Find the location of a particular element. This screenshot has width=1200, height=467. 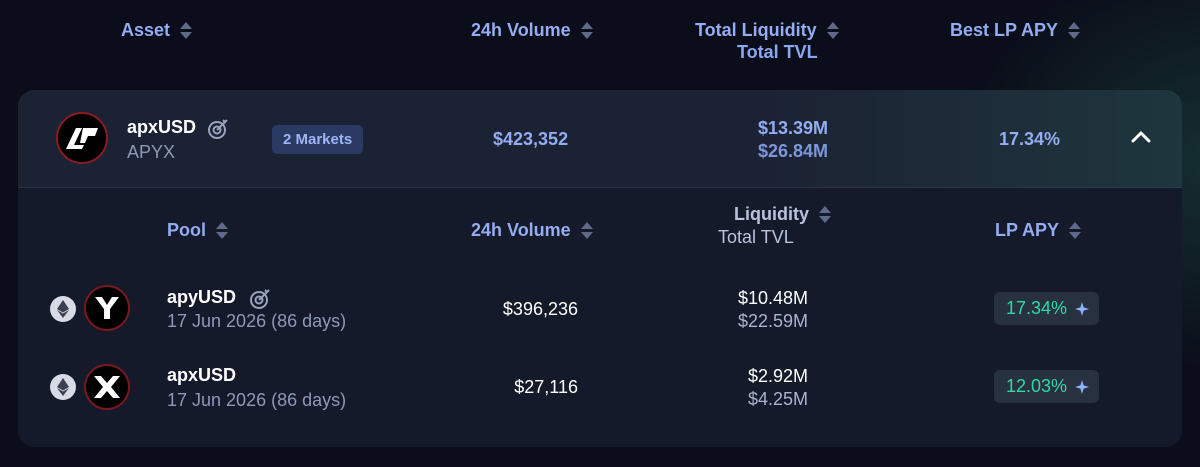

pool-apy-pill: 17.34% is located at coordinates (1047, 308).